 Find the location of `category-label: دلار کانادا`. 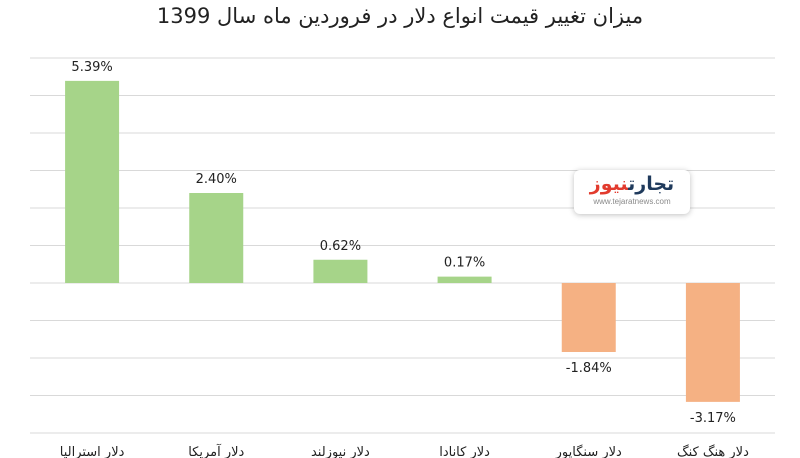

category-label: دلار کانادا is located at coordinates (464, 451).